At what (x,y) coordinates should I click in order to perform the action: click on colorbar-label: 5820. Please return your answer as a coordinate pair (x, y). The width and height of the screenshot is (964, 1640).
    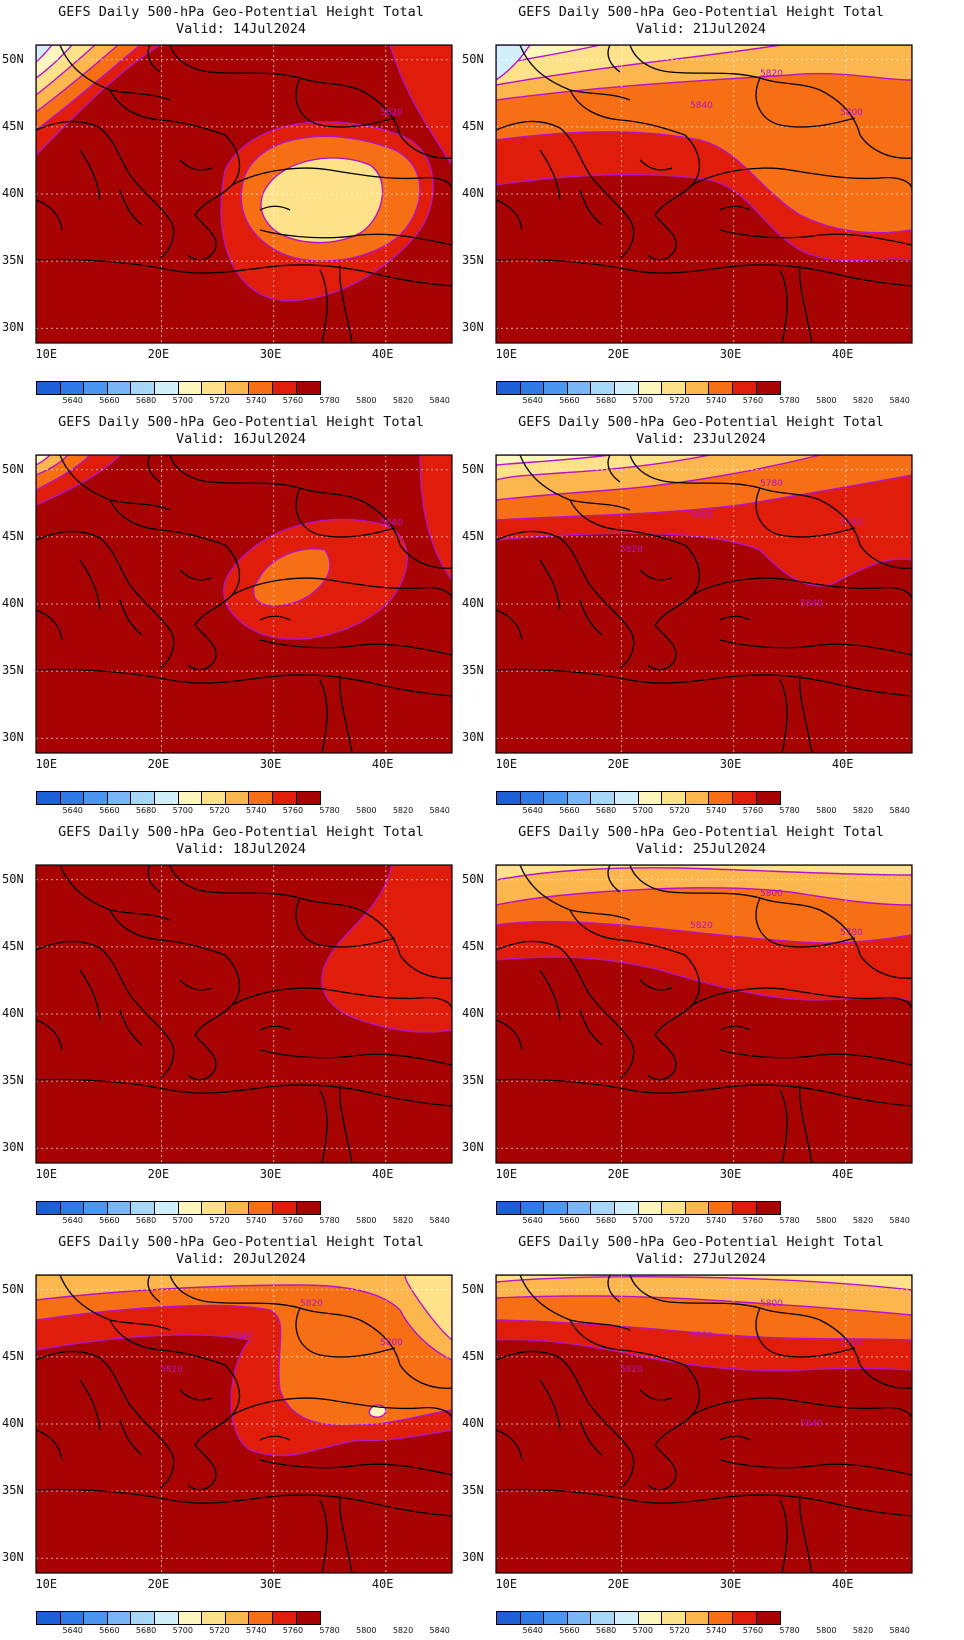
    Looking at the image, I should click on (403, 1630).